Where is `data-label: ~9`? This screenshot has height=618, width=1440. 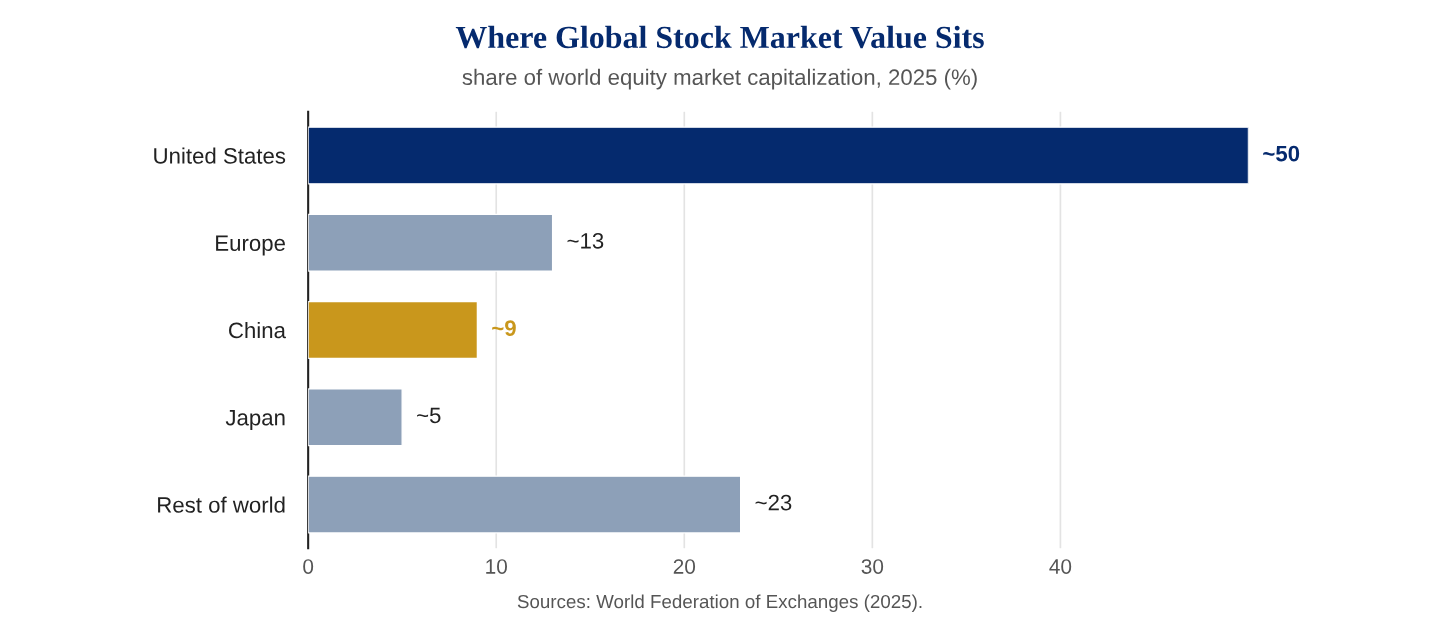 data-label: ~9 is located at coordinates (504, 328).